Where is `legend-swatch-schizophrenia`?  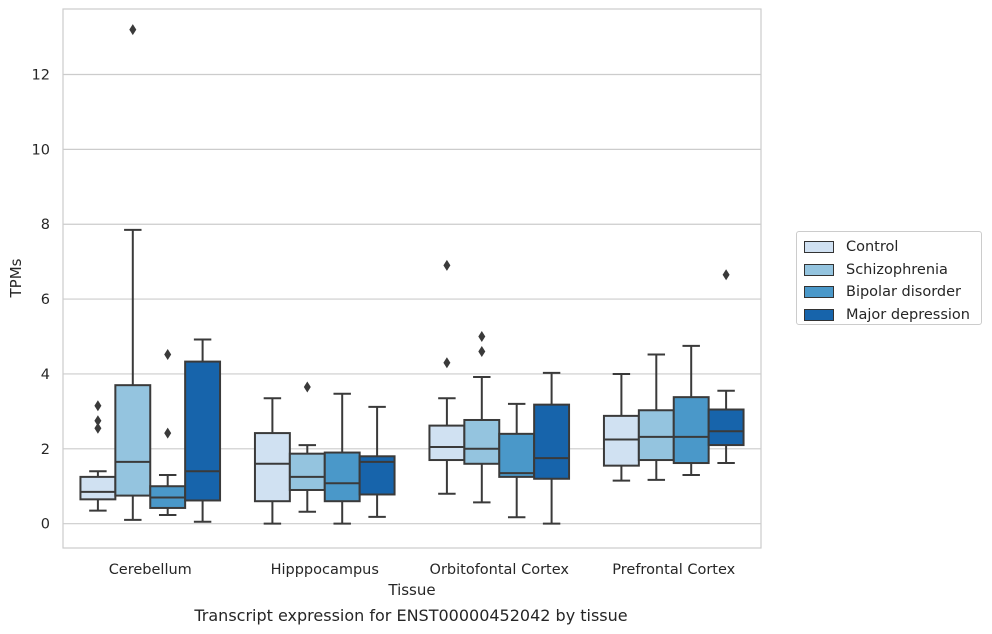 legend-swatch-schizophrenia is located at coordinates (819, 269).